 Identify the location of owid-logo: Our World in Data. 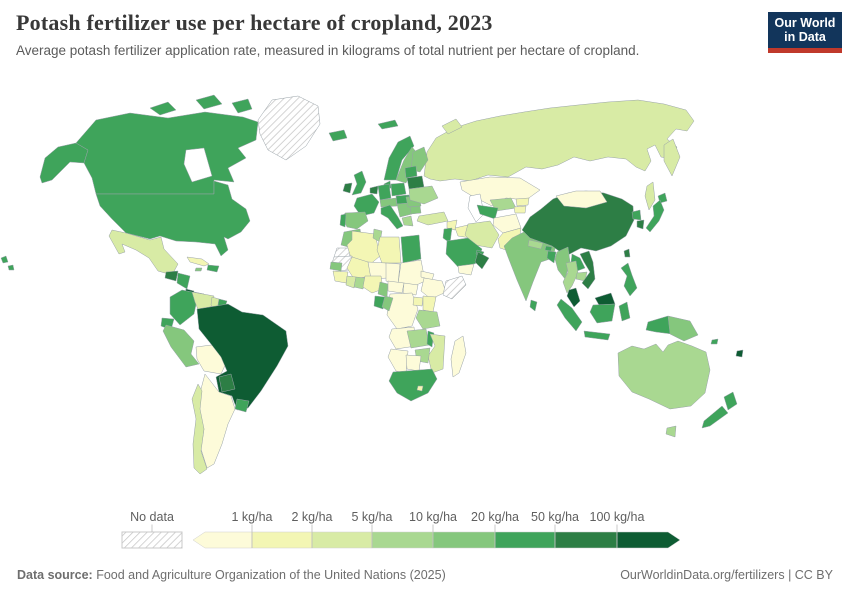
(805, 32).